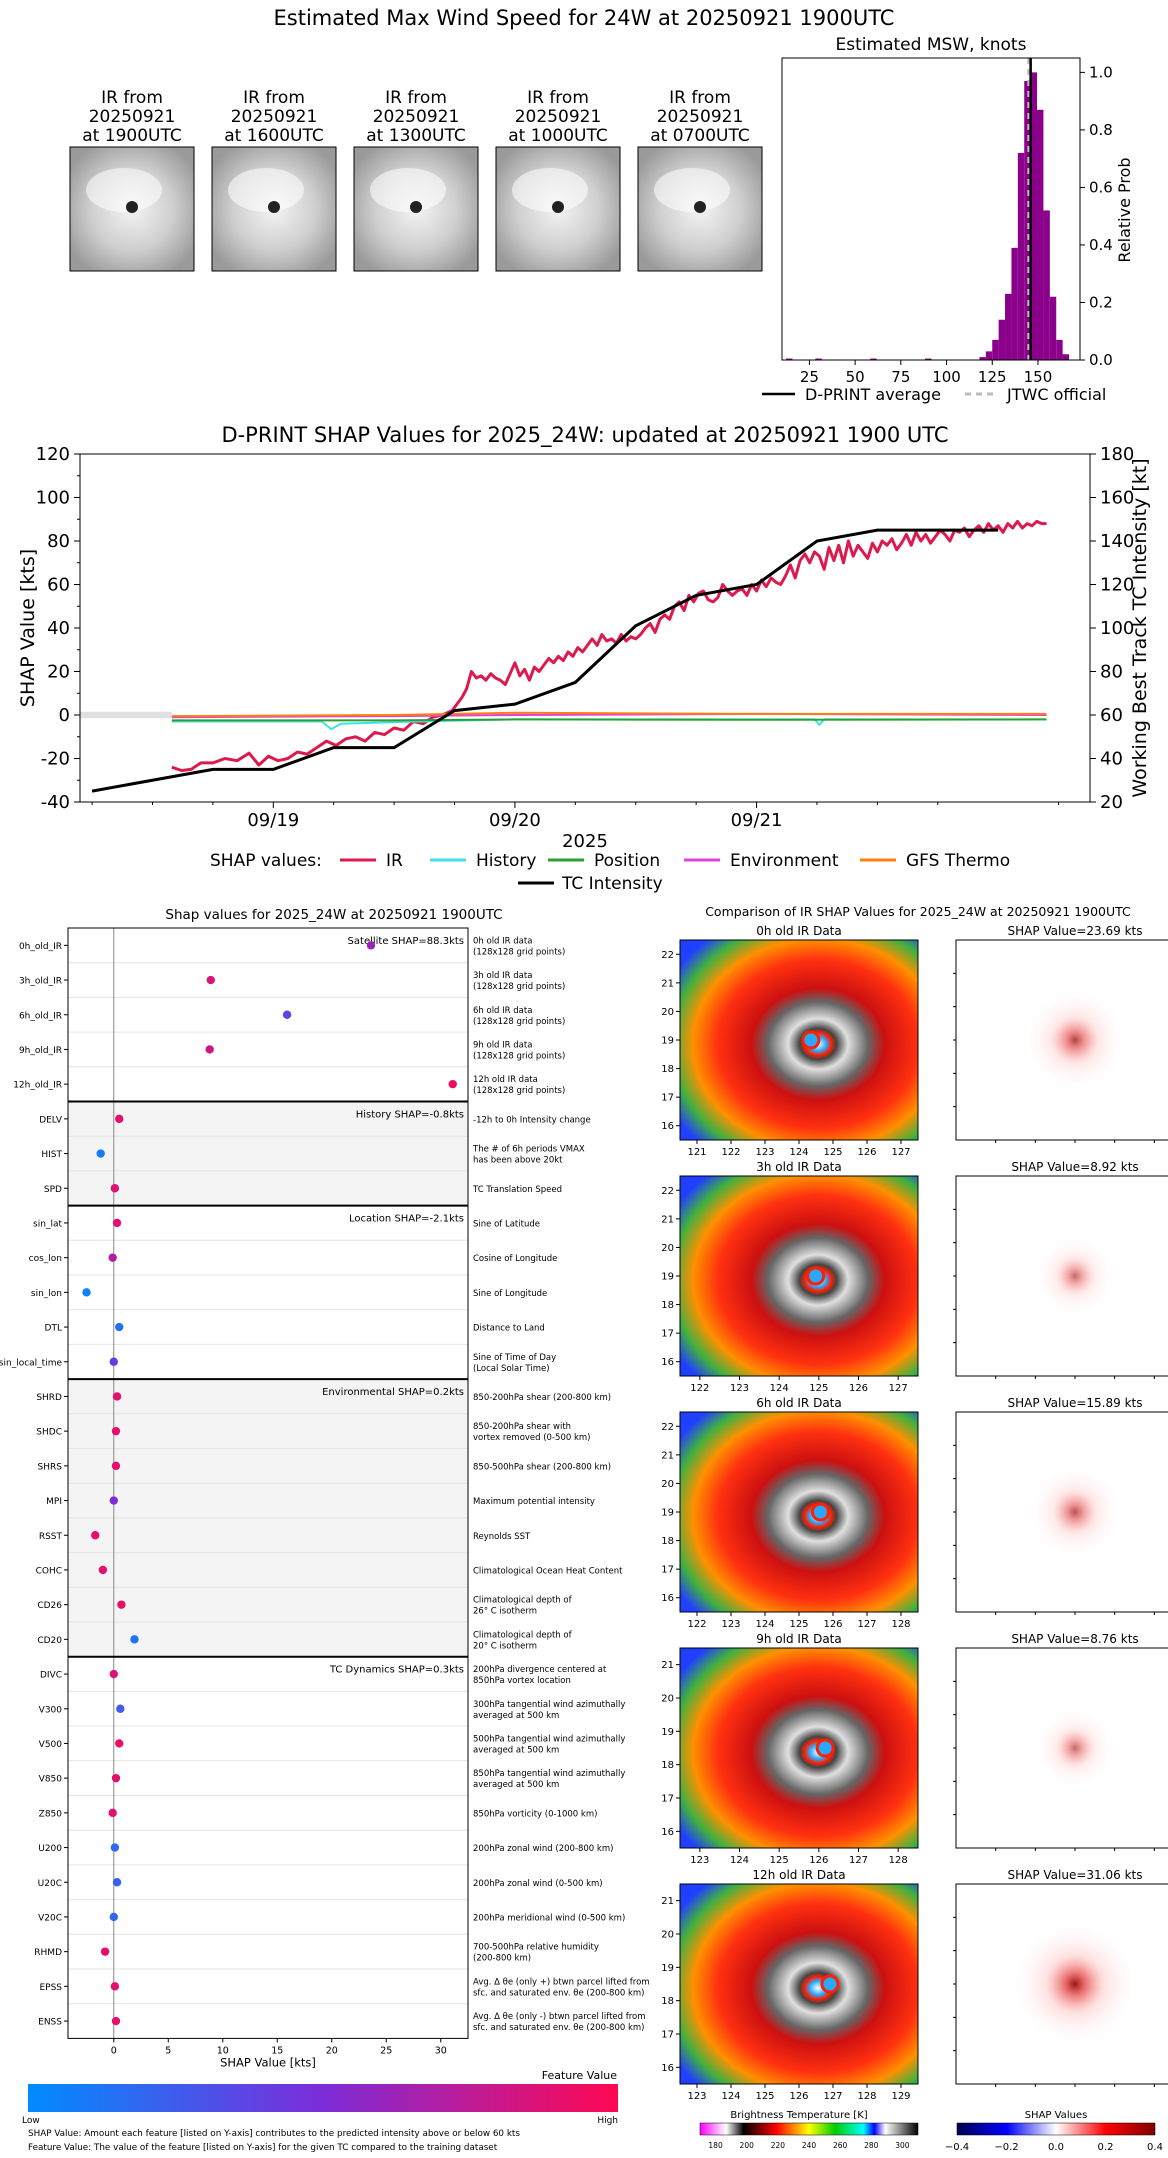  Describe the element at coordinates (58, 585) in the screenshot. I see `y-tick-label: 60` at that location.